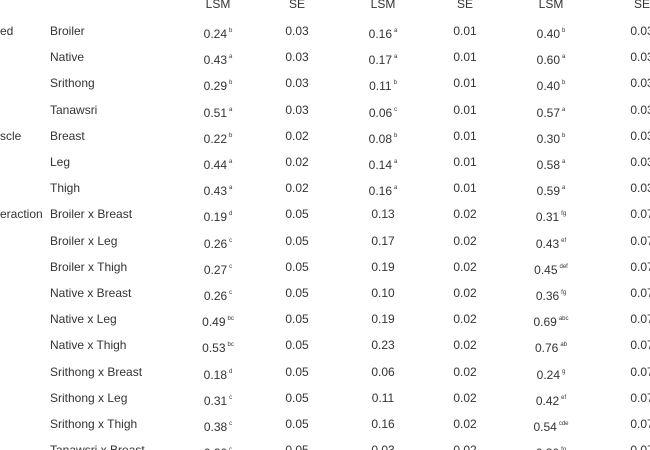 This screenshot has width=650, height=450. Describe the element at coordinates (383, 84) in the screenshot. I see `cell: 0.11 b` at that location.